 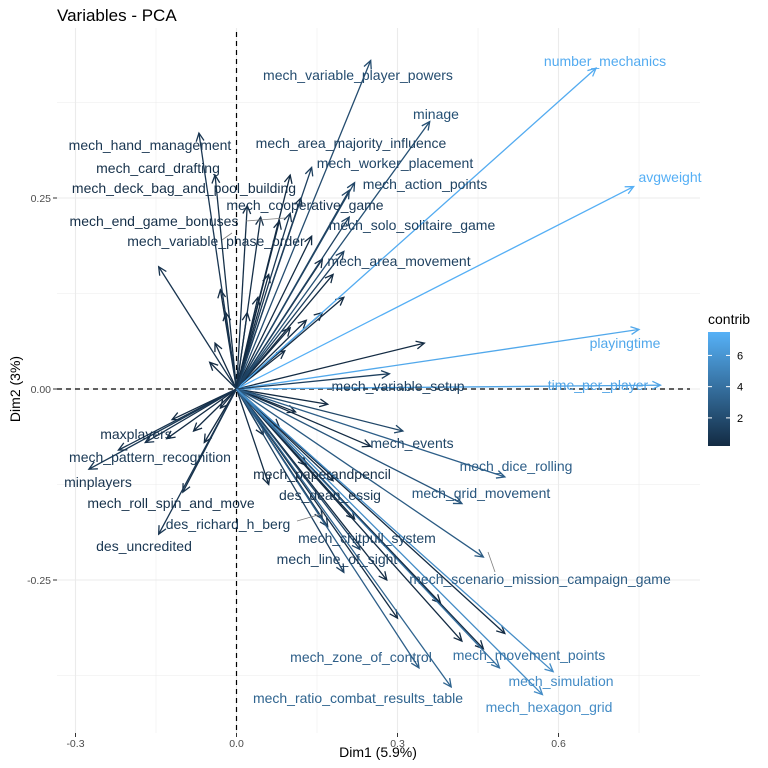 I want to click on variable-label-avgweight: avgweight, so click(x=669, y=177).